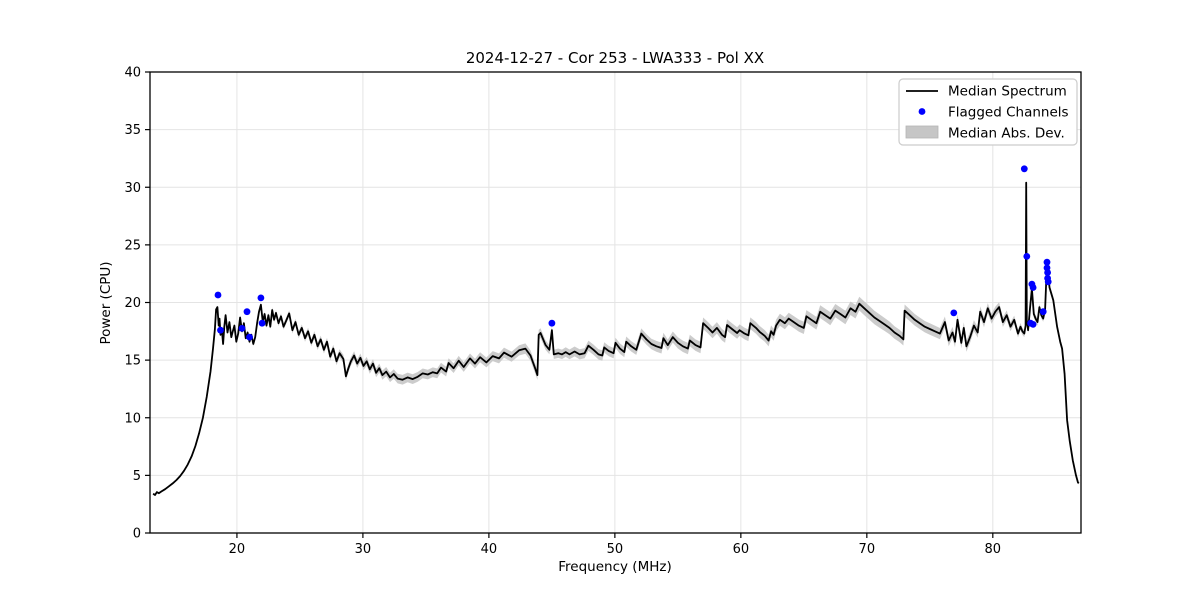  What do you see at coordinates (137, 534) in the screenshot?
I see `y-tick-label: 0` at bounding box center [137, 534].